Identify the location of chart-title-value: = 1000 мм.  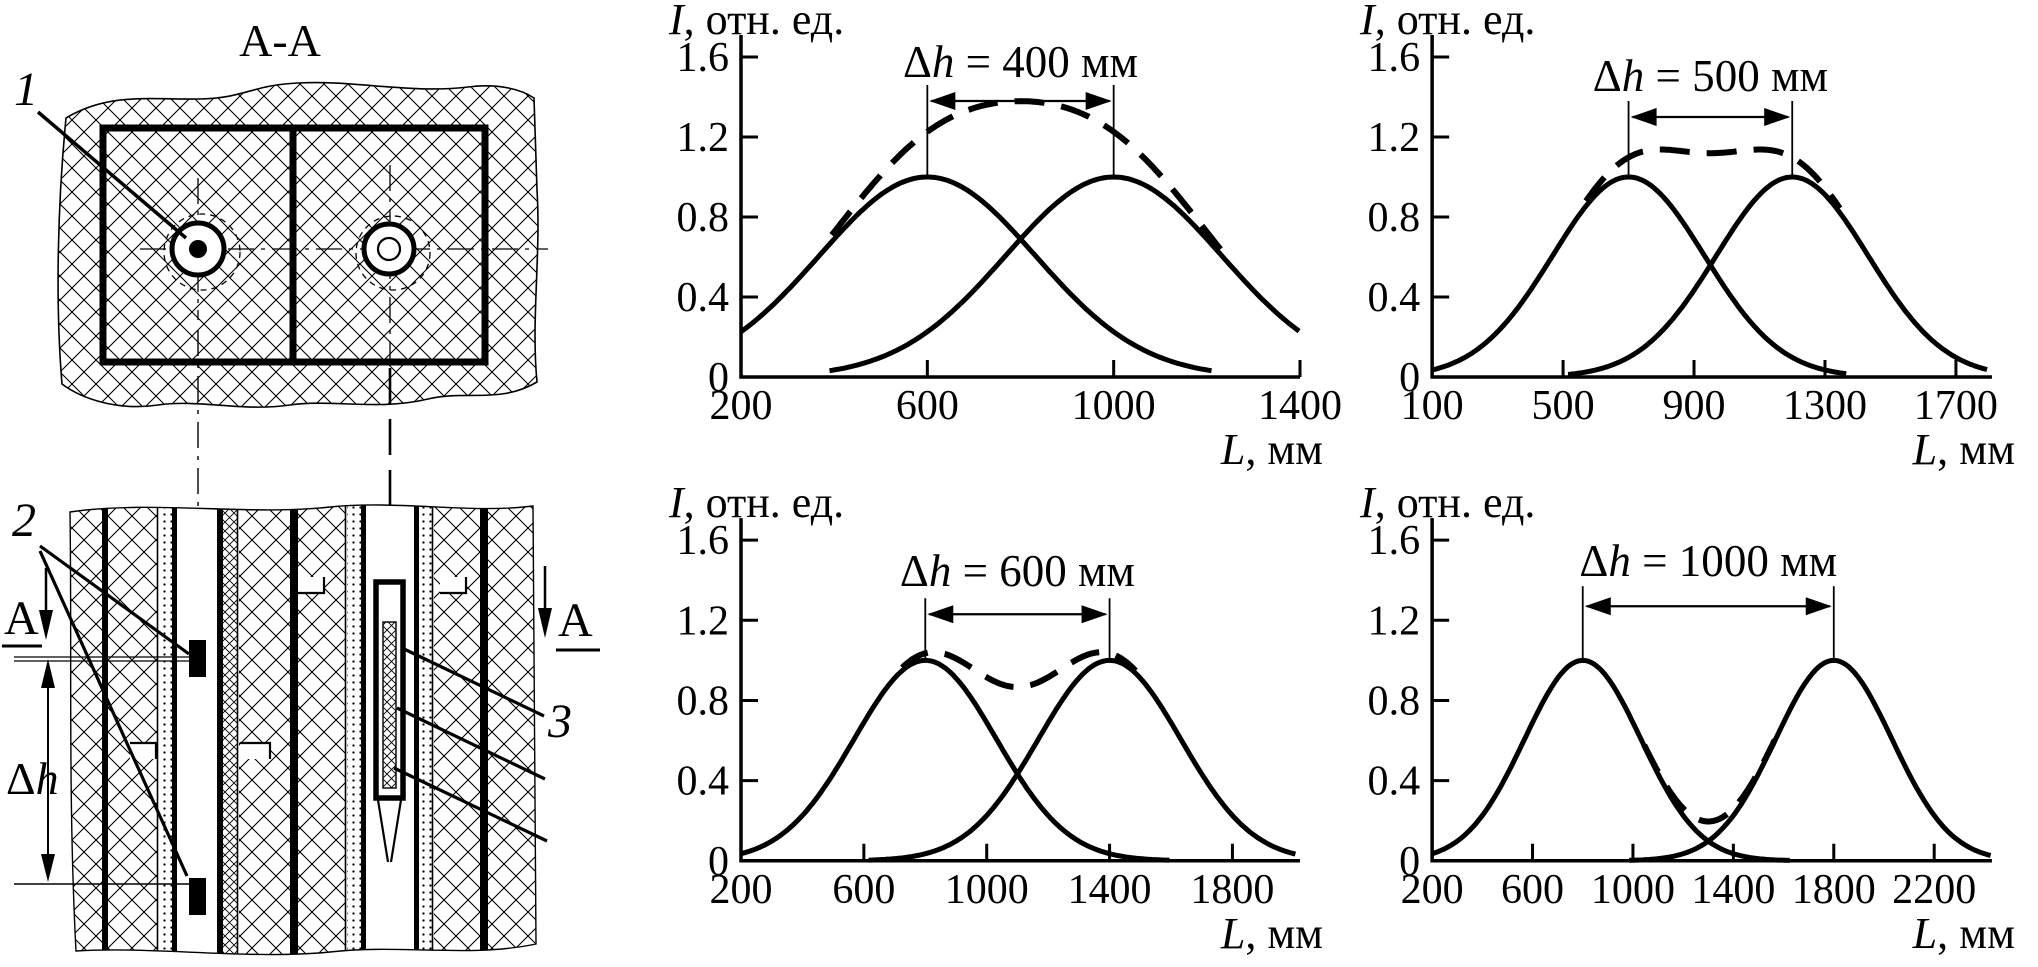
(1734, 561).